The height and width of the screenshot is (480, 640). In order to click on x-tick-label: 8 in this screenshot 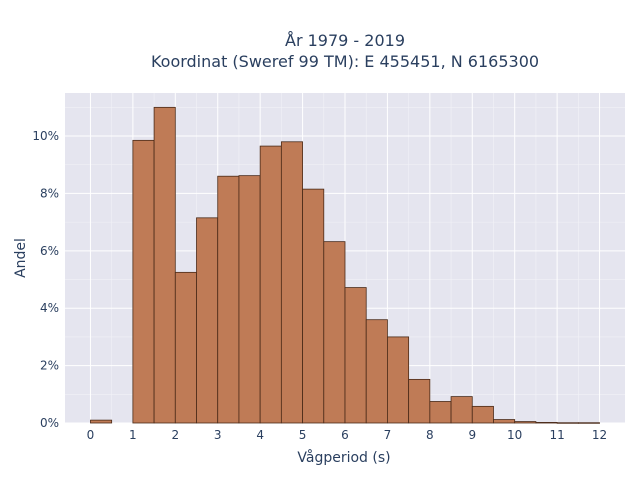, I will do `click(430, 435)`.